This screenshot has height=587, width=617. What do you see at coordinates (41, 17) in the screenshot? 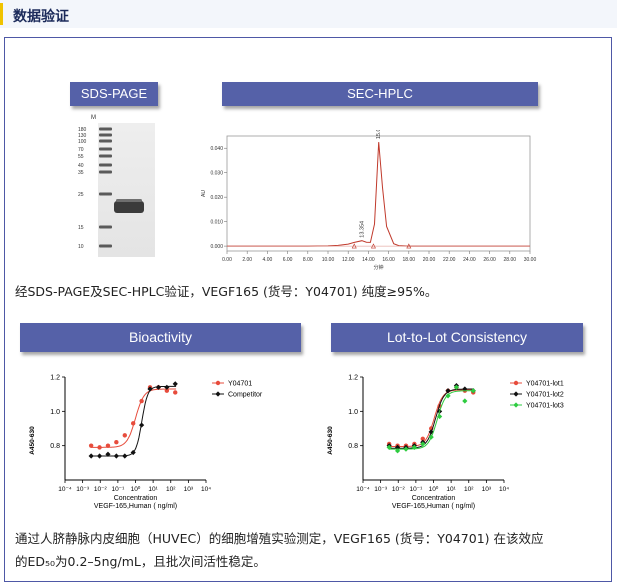
I see `section-title: 数据验证` at bounding box center [41, 17].